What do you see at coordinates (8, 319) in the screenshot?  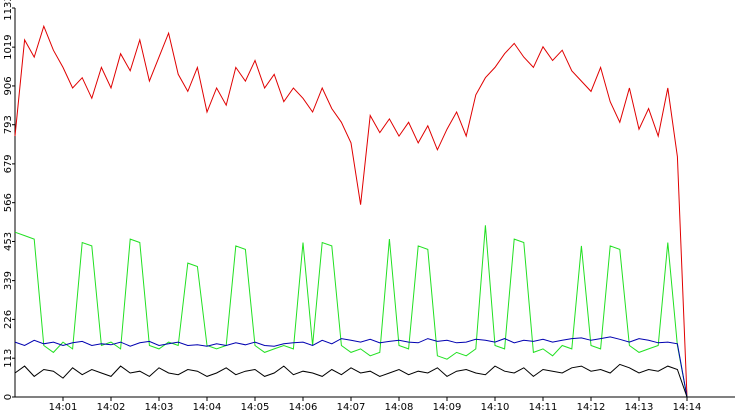 I see `y-tick-label: 226` at bounding box center [8, 319].